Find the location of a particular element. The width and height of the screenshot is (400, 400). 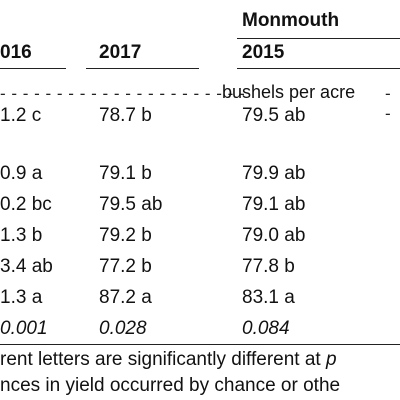

table-cell: 79.9 ab is located at coordinates (274, 173).